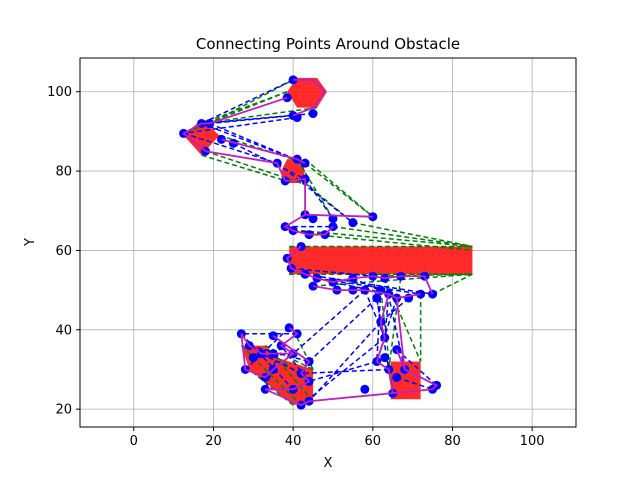 This screenshot has width=640, height=480. What do you see at coordinates (307, 92) in the screenshot?
I see `obstacle-hexagon` at bounding box center [307, 92].